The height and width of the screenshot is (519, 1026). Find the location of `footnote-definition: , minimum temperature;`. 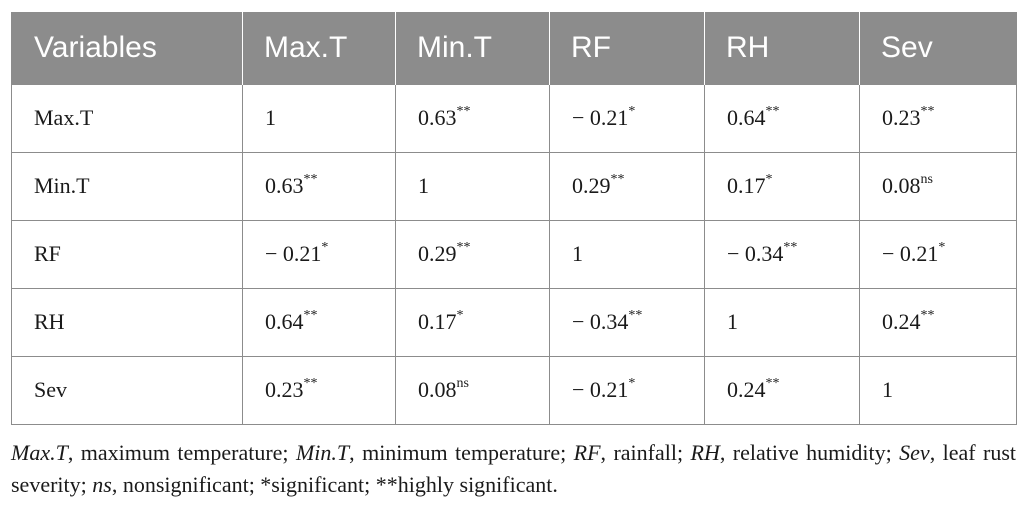

footnote-definition: , minimum temperature; is located at coordinates (461, 452).